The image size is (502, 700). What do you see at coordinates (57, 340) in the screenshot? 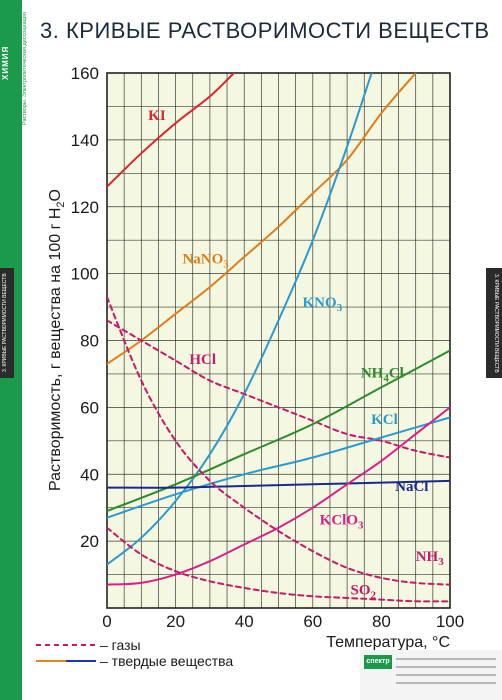
I see `y-axis-label: Растворимость, г вещества на 100 г H2O` at bounding box center [57, 340].